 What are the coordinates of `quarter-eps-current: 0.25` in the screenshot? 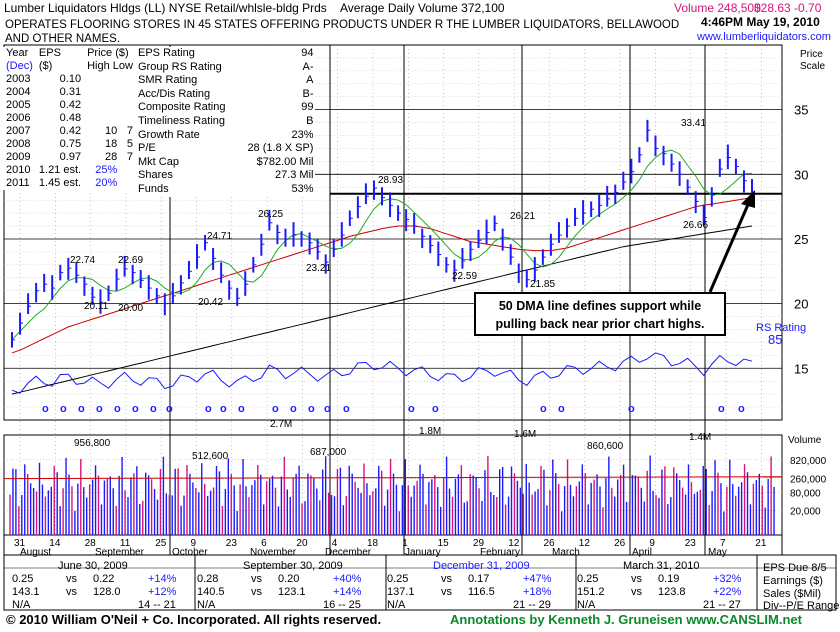 It's located at (588, 579).